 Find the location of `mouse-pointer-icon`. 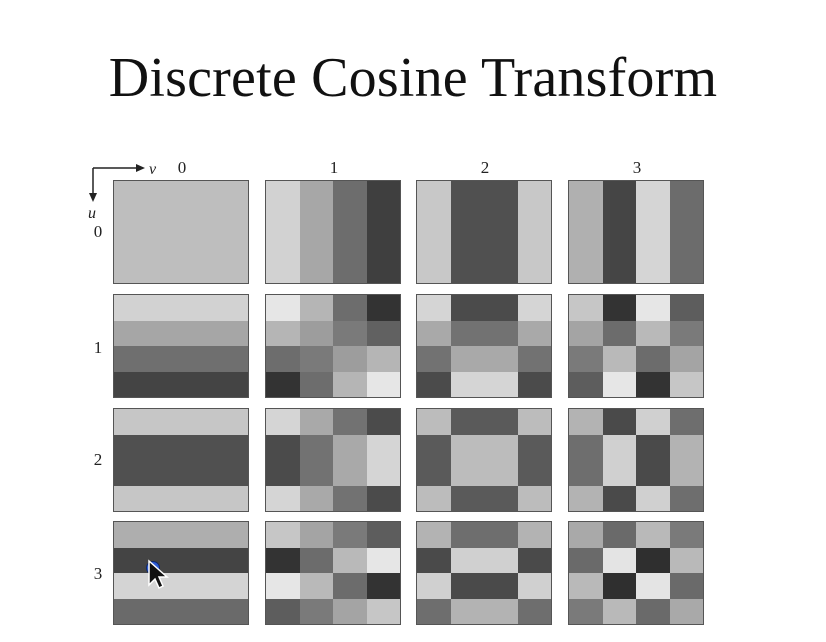

mouse-pointer-icon is located at coordinates (158, 574).